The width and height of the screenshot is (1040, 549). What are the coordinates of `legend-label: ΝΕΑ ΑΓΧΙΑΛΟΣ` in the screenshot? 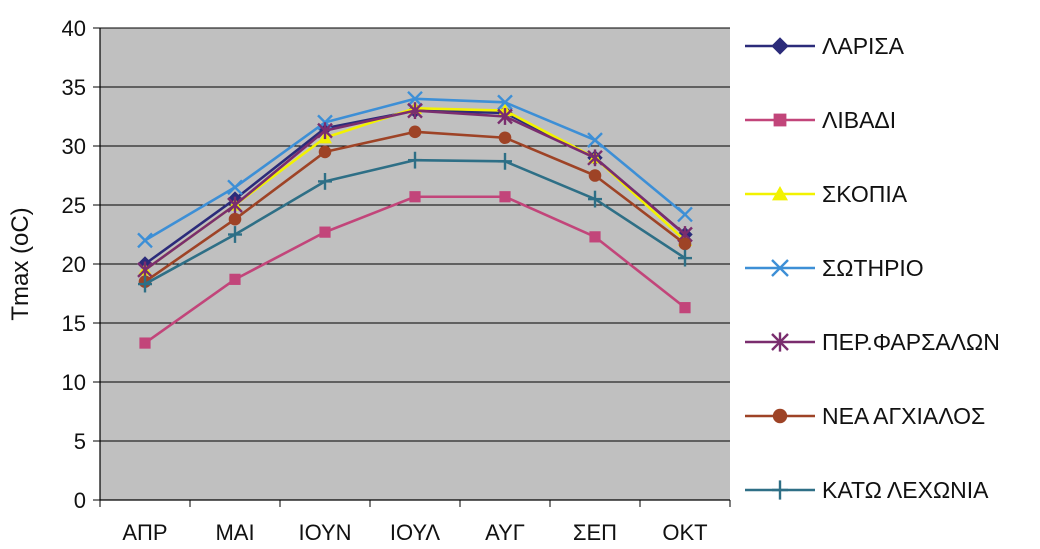 It's located at (903, 416).